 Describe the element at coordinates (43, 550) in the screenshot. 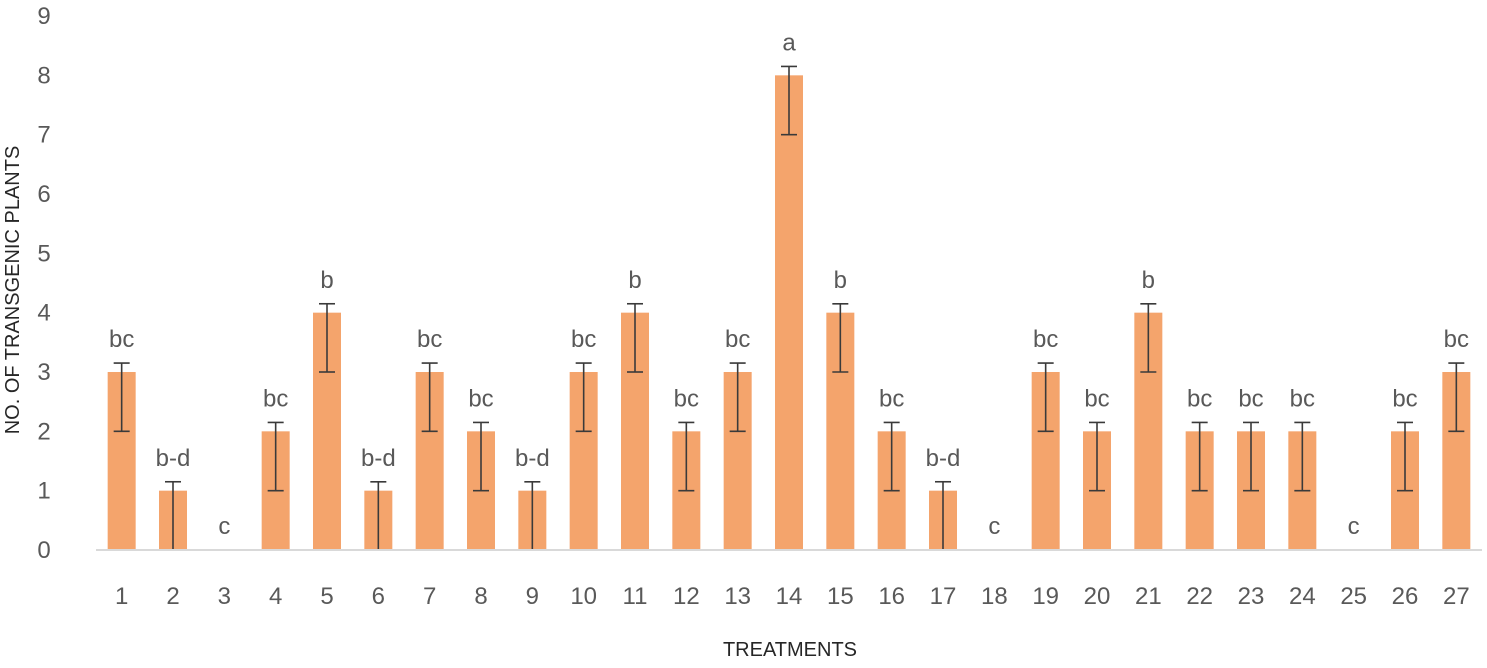

I see `y-tick-label: 0` at that location.